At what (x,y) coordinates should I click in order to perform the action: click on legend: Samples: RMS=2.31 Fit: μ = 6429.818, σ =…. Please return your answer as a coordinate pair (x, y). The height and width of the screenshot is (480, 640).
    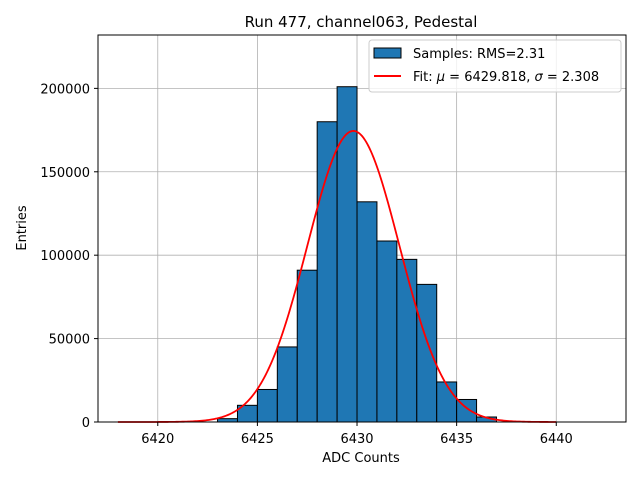
    Looking at the image, I should click on (495, 66).